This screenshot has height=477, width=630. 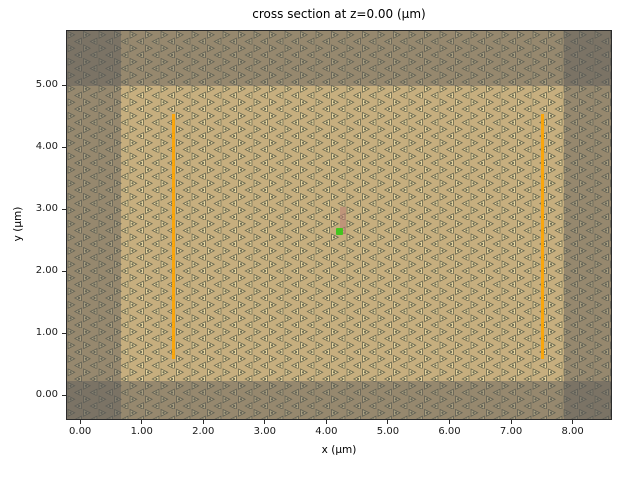 I want to click on x-tick-label: 4.00, so click(x=326, y=431).